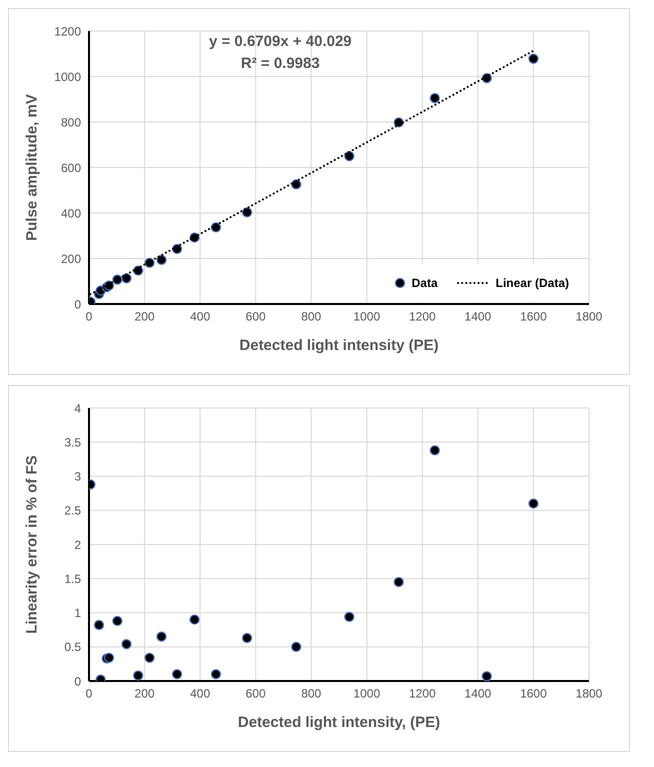 This screenshot has width=654, height=767. Describe the element at coordinates (78, 545) in the screenshot. I see `y-tick-label: 2` at that location.